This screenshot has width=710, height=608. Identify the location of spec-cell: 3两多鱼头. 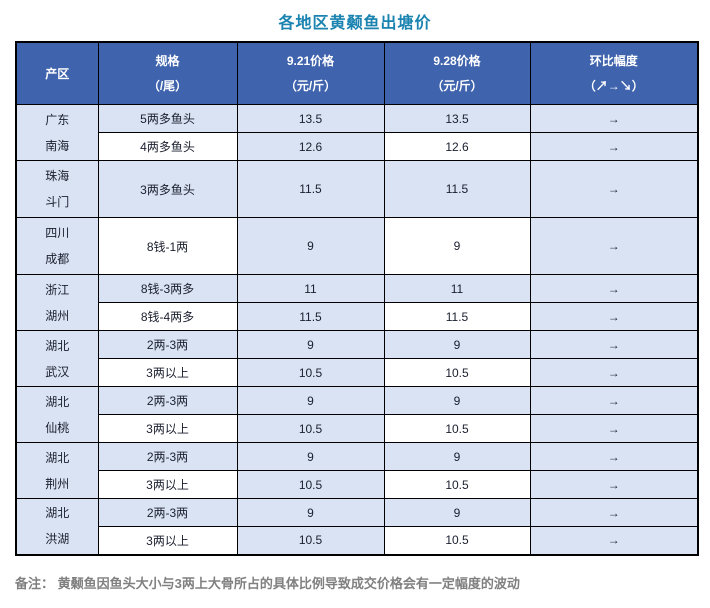
(167, 189).